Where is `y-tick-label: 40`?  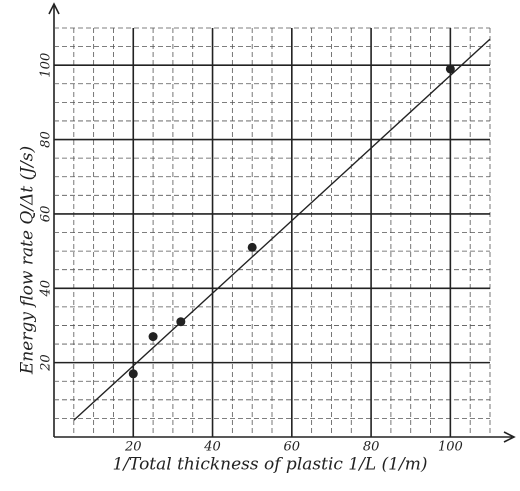
y-tick-label: 40 is located at coordinates (46, 289).